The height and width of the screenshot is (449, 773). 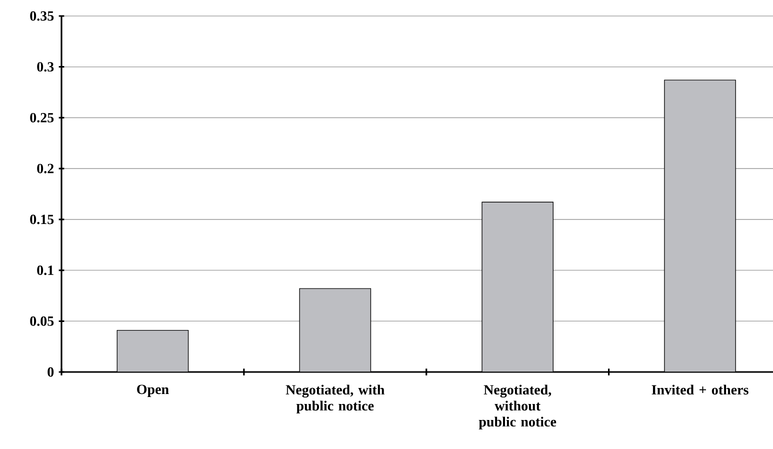 What do you see at coordinates (42, 16) in the screenshot?
I see `y-tick-label: 0.35` at bounding box center [42, 16].